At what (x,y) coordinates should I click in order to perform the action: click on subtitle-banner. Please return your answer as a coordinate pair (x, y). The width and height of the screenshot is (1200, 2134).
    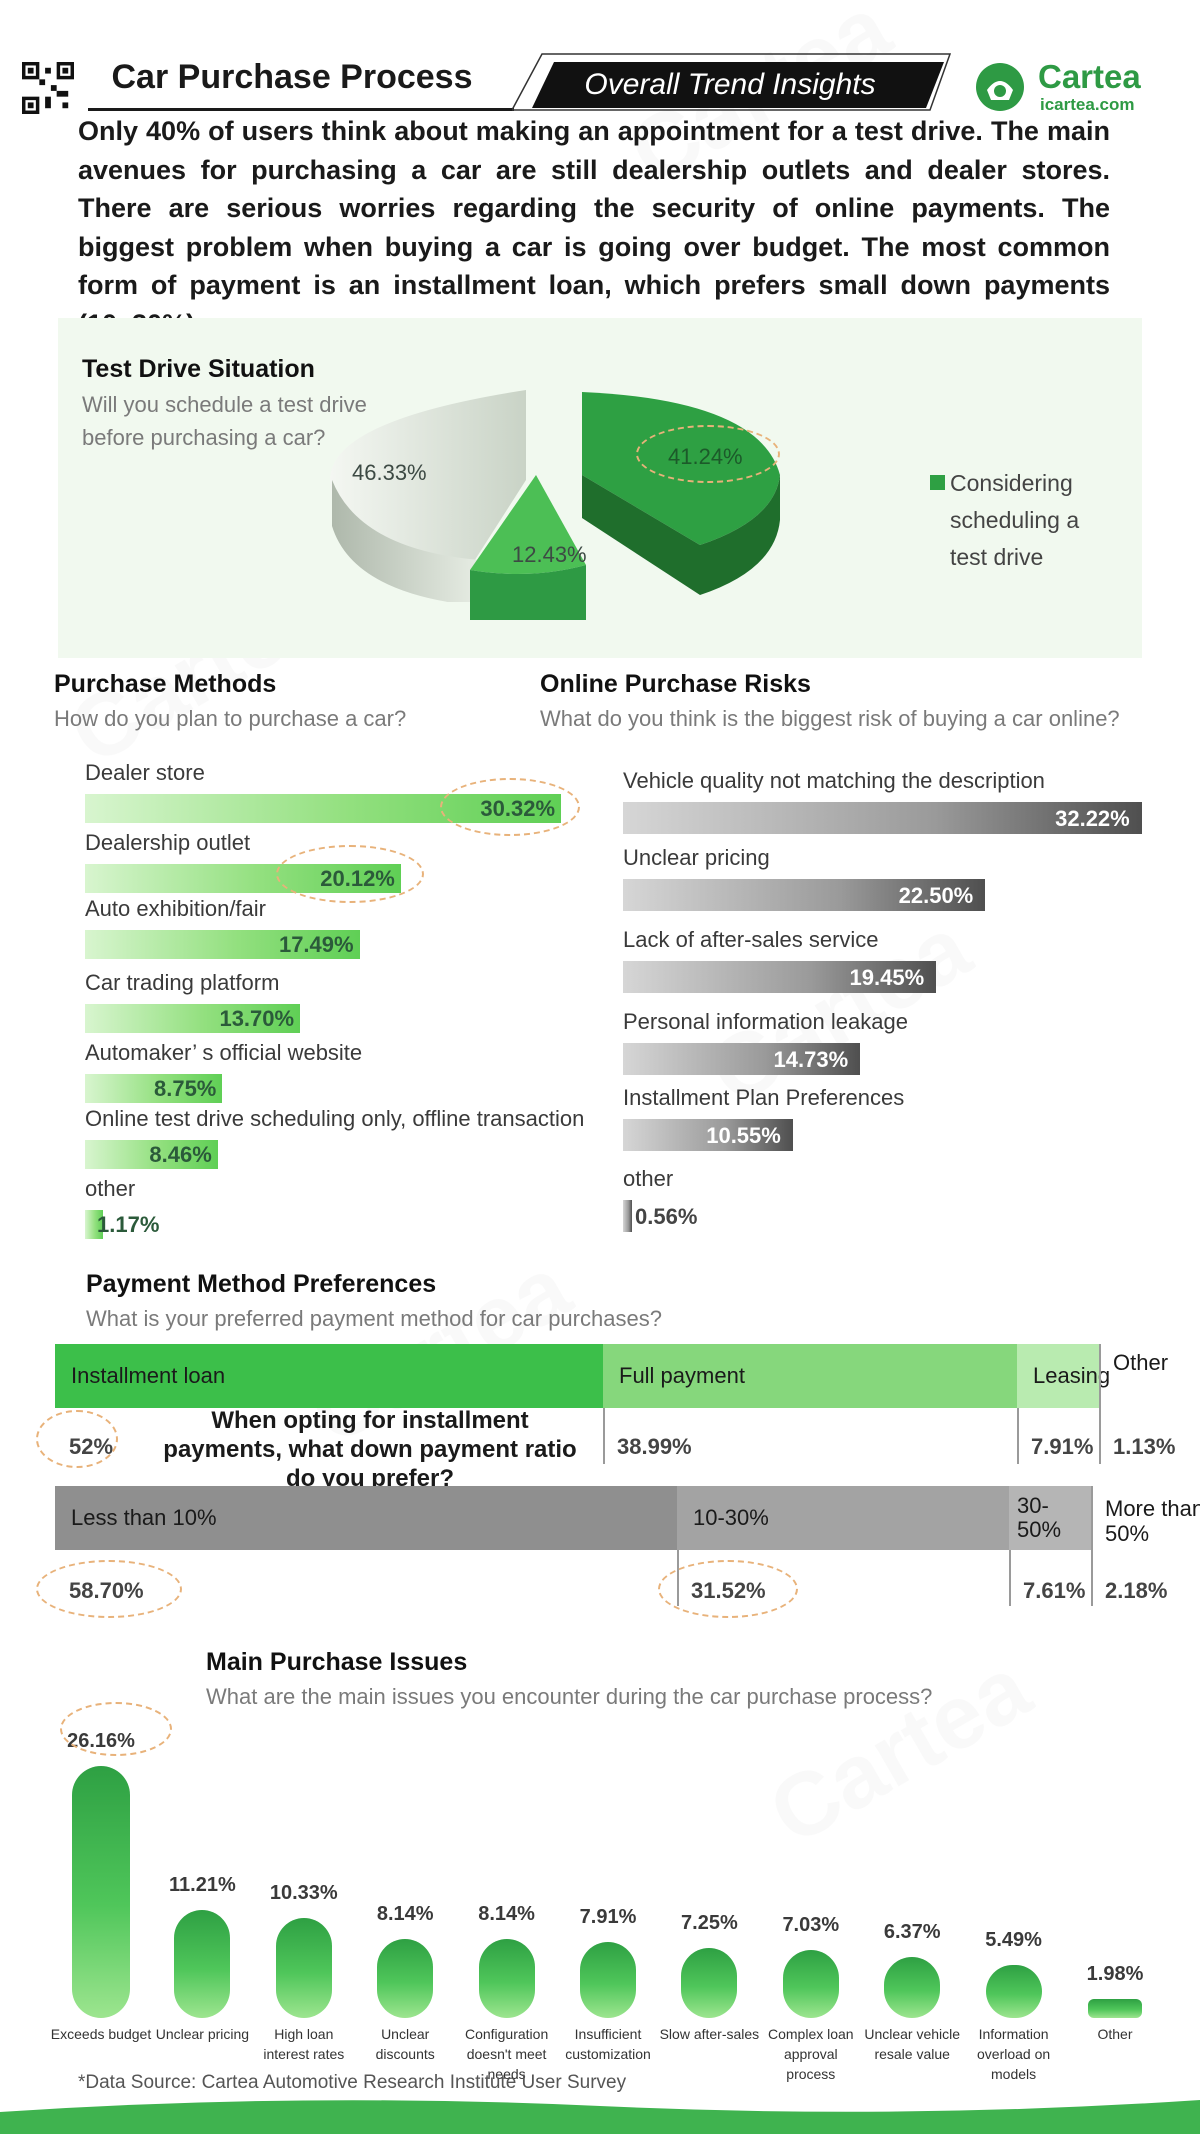
    Looking at the image, I should click on (732, 82).